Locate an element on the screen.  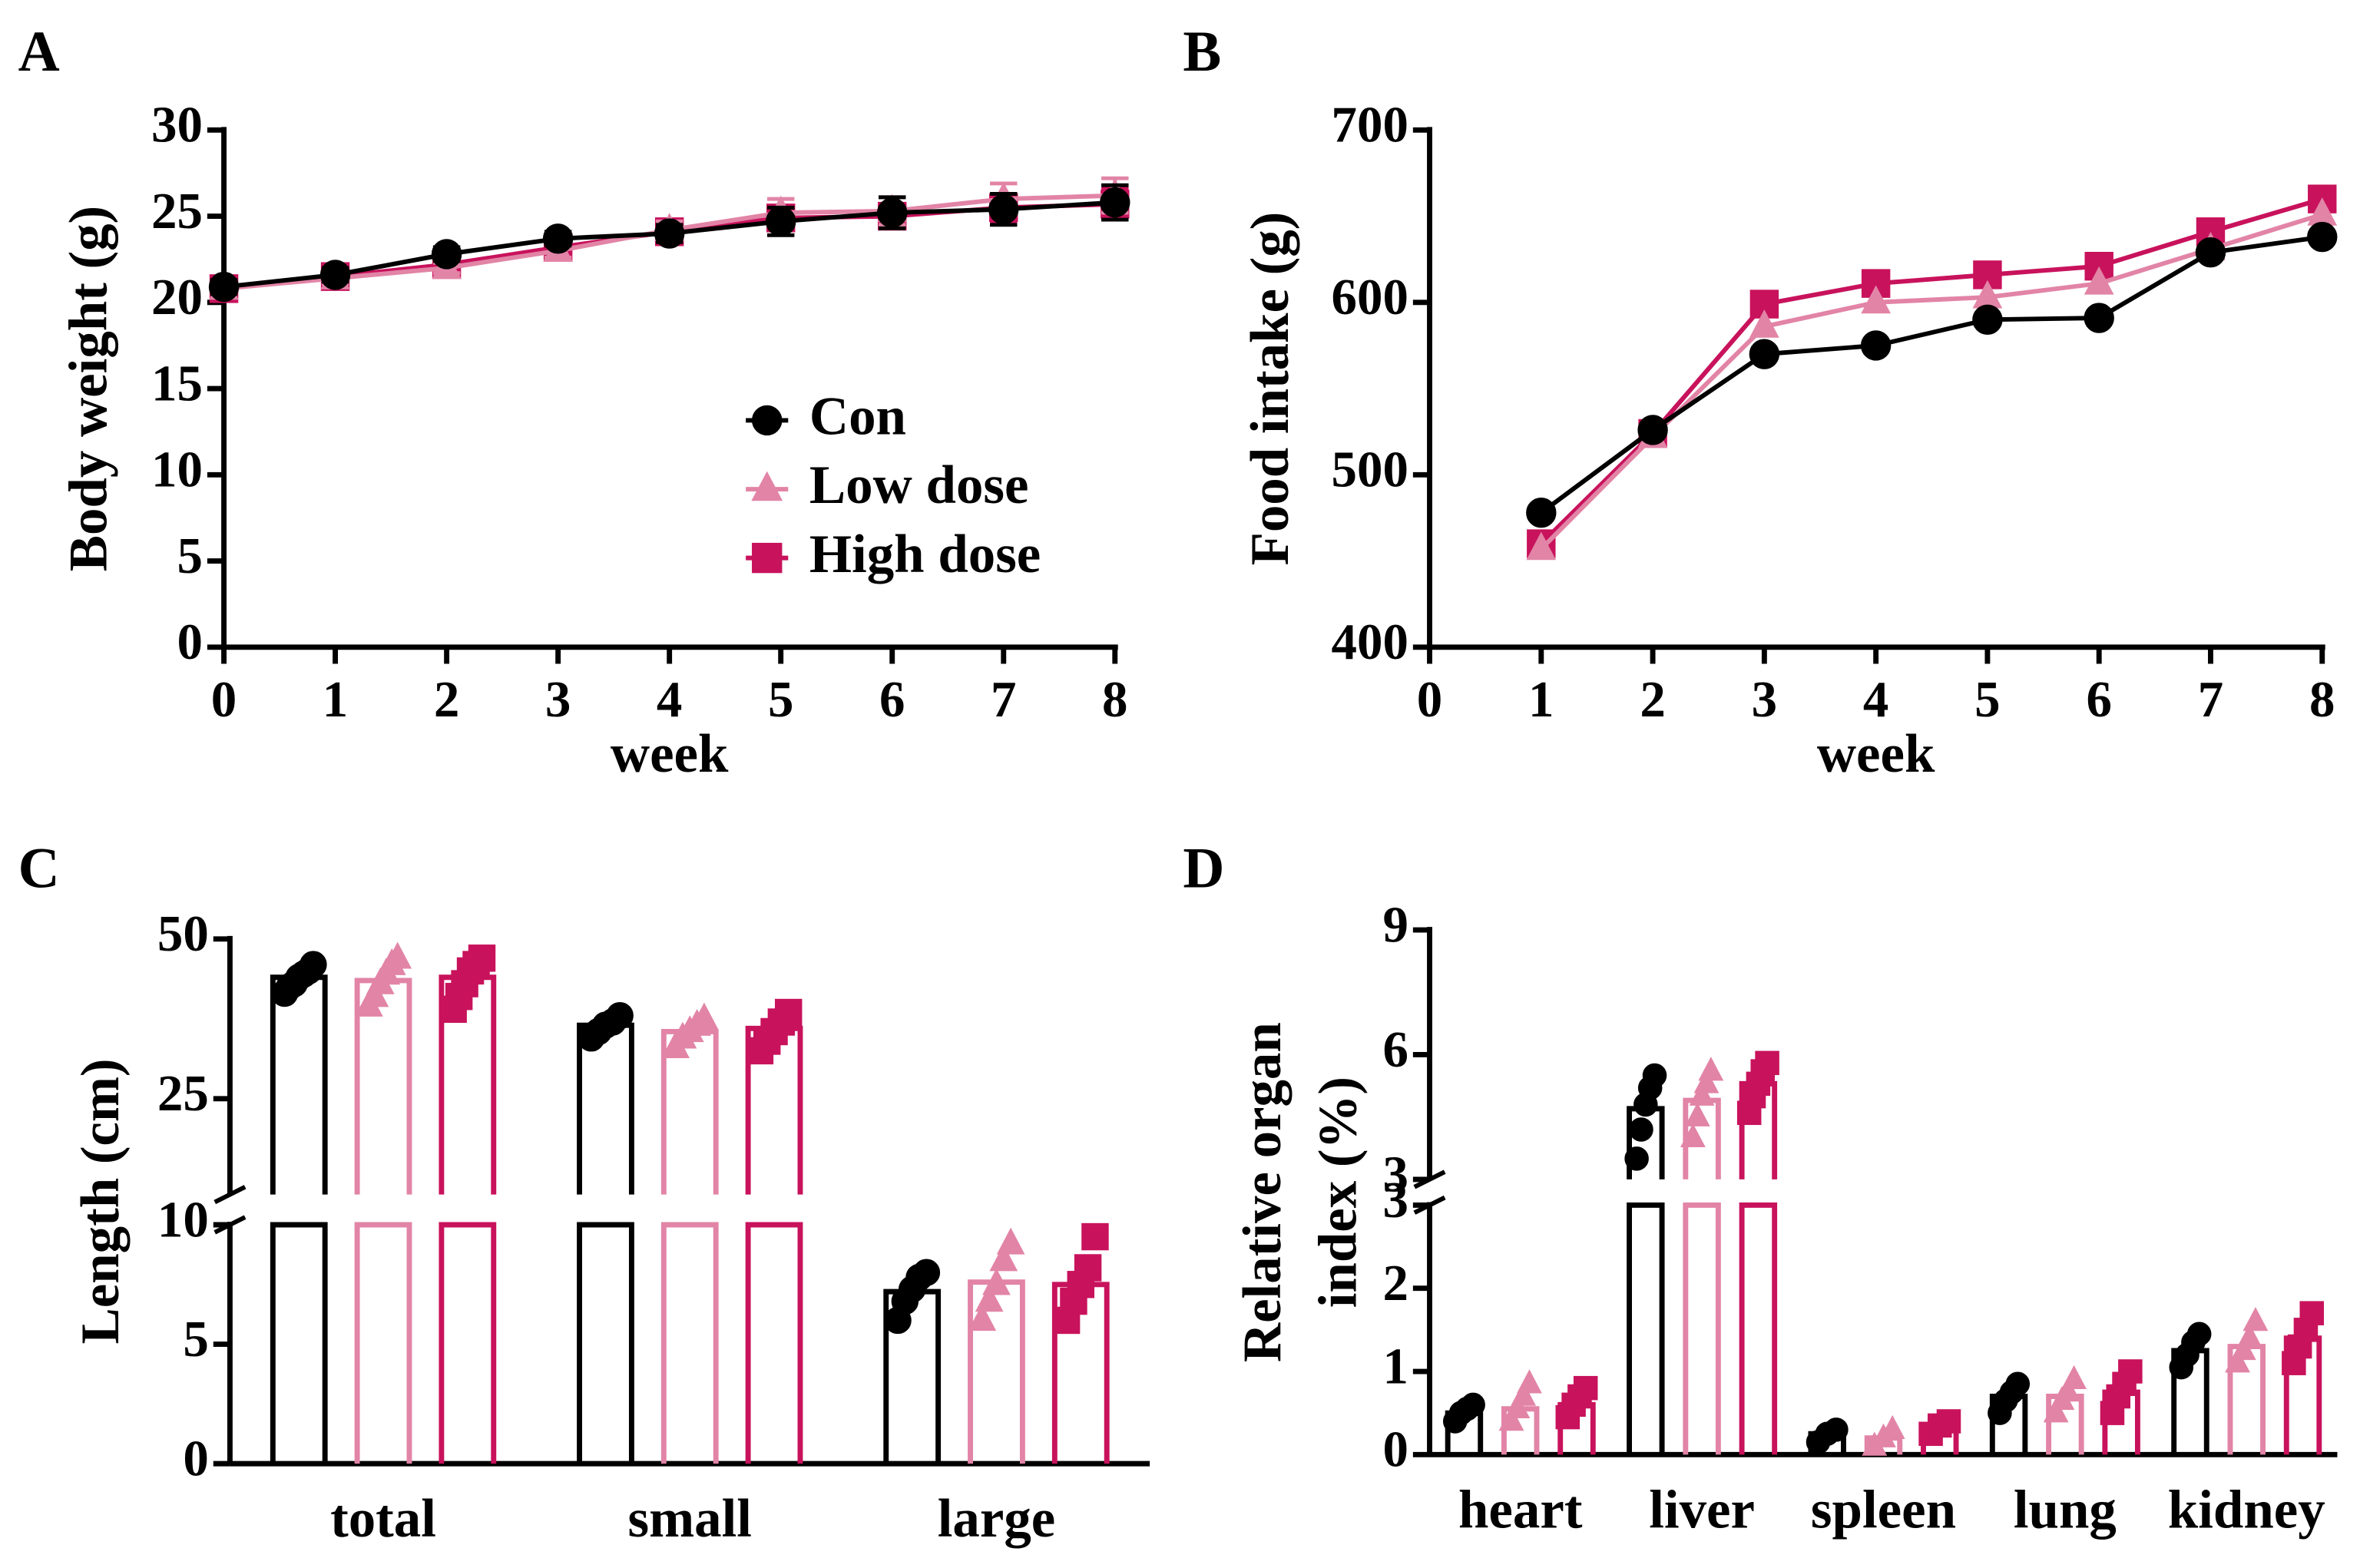
x-tick-label: 5 is located at coordinates (780, 700).